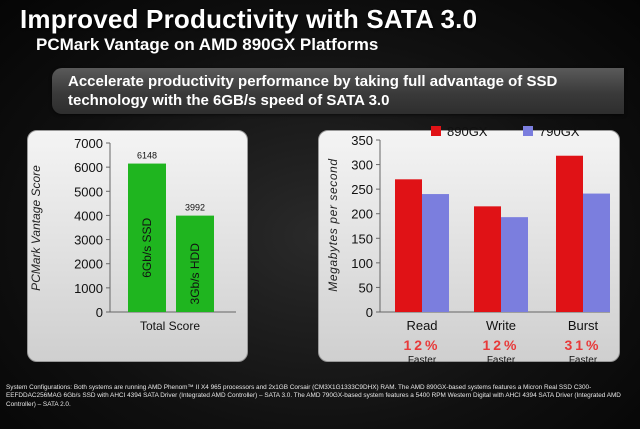  I want to click on data-label: 3992, so click(195, 208).